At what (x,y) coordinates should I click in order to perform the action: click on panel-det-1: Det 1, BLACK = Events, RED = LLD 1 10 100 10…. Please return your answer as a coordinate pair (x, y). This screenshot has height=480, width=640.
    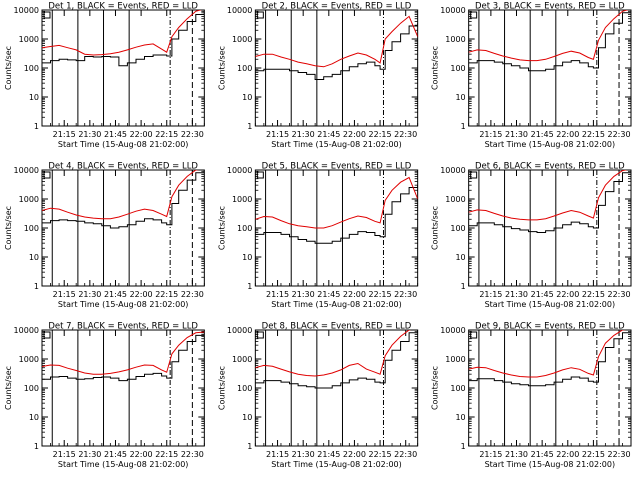
    Looking at the image, I should click on (104, 75).